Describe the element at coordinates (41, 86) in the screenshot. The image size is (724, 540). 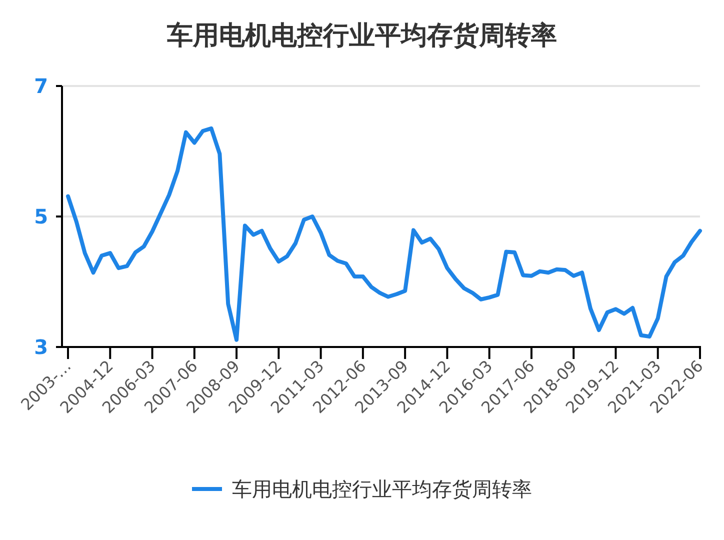
I see `y-tick-label: 7` at that location.